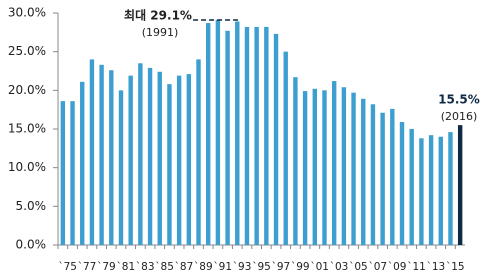  What do you see at coordinates (261, 267) in the screenshot?
I see `x-tick-label: `95` at bounding box center [261, 267].